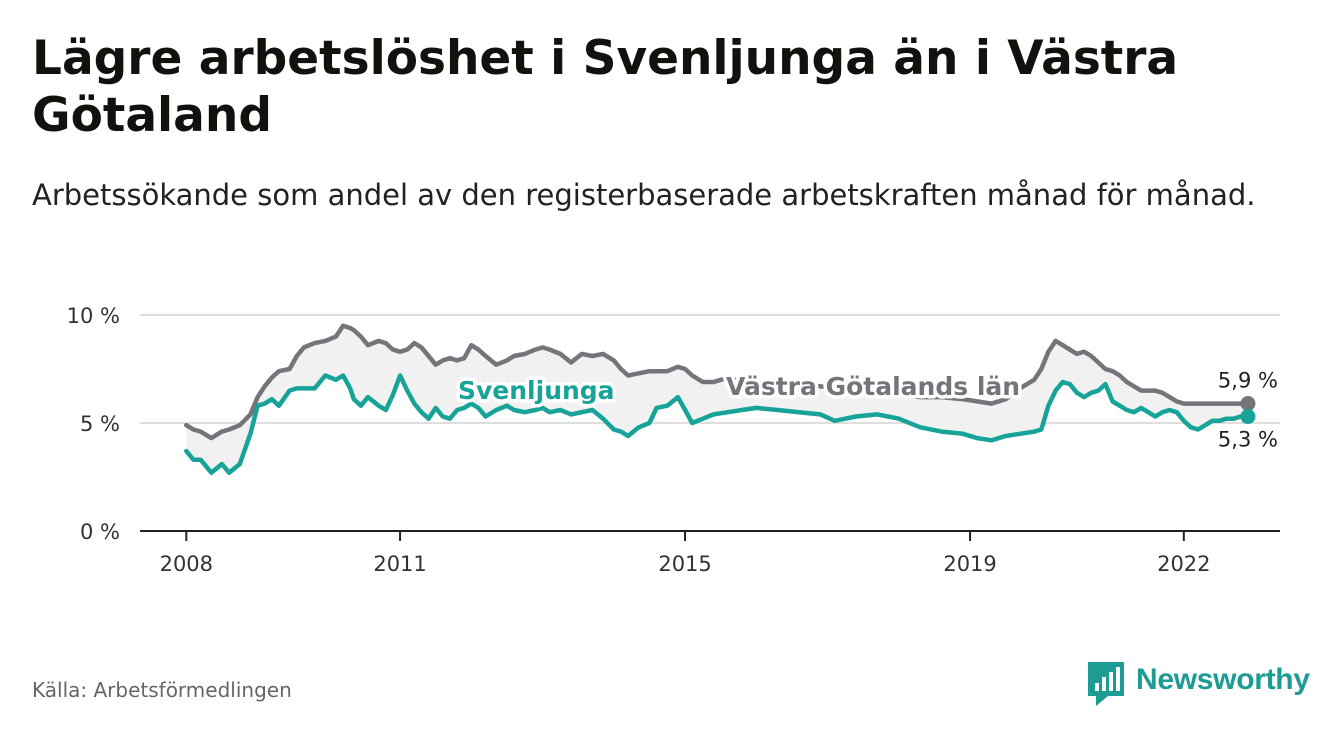 Image resolution: width=1340 pixels, height=734 pixels. I want to click on series-label-vastra-gotaland: Västra Götalands län, so click(873, 386).